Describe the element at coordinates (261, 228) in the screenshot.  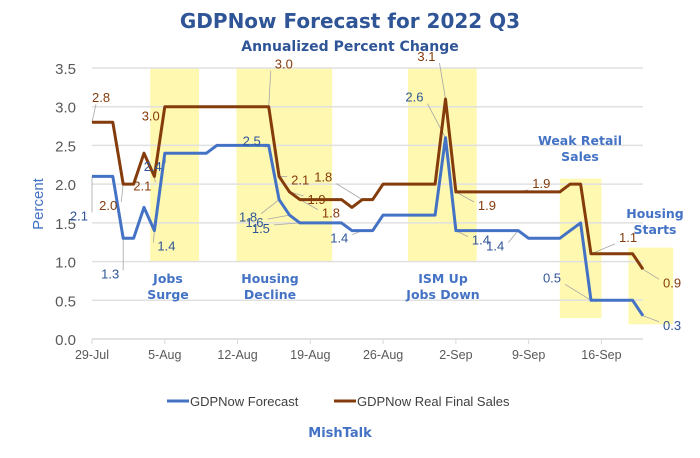
I see `data-label: 1.5` at that location.